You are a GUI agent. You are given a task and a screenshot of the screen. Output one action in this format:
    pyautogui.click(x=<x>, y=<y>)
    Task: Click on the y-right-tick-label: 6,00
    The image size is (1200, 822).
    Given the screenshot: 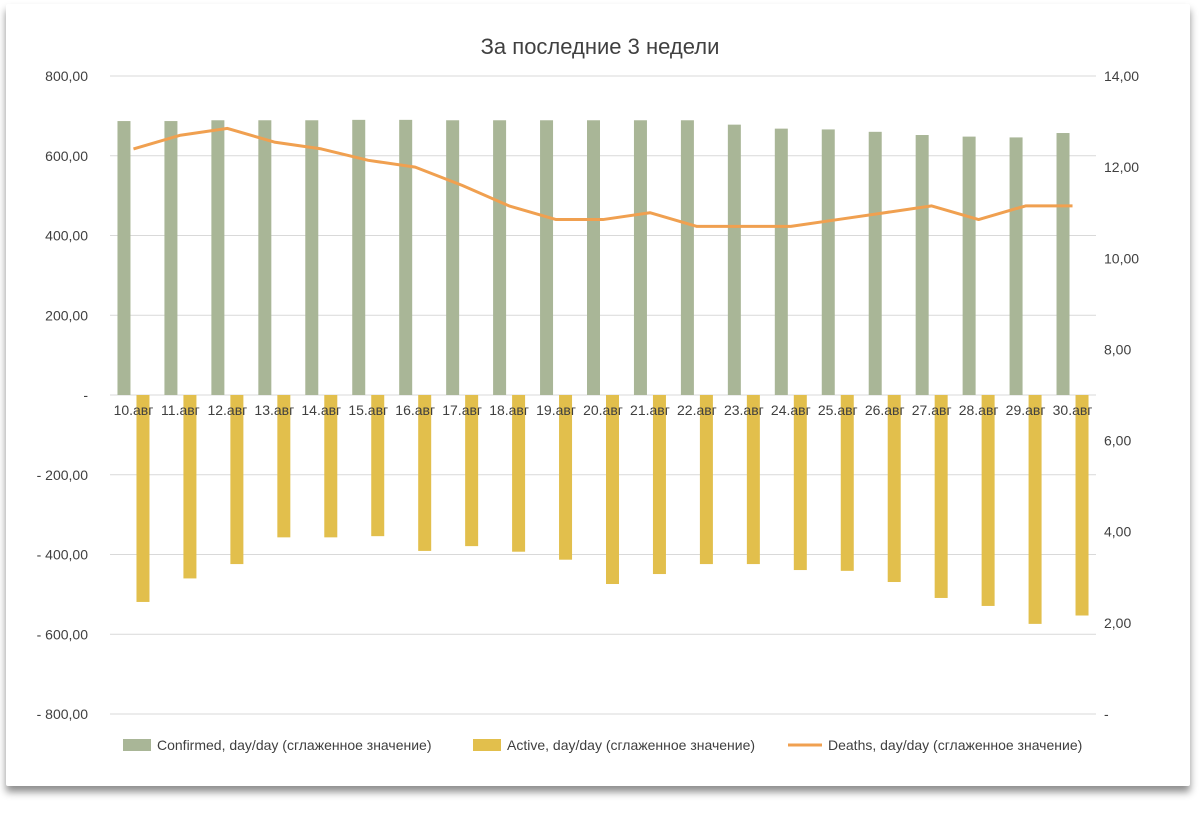 What is the action you would take?
    pyautogui.click(x=1117, y=441)
    